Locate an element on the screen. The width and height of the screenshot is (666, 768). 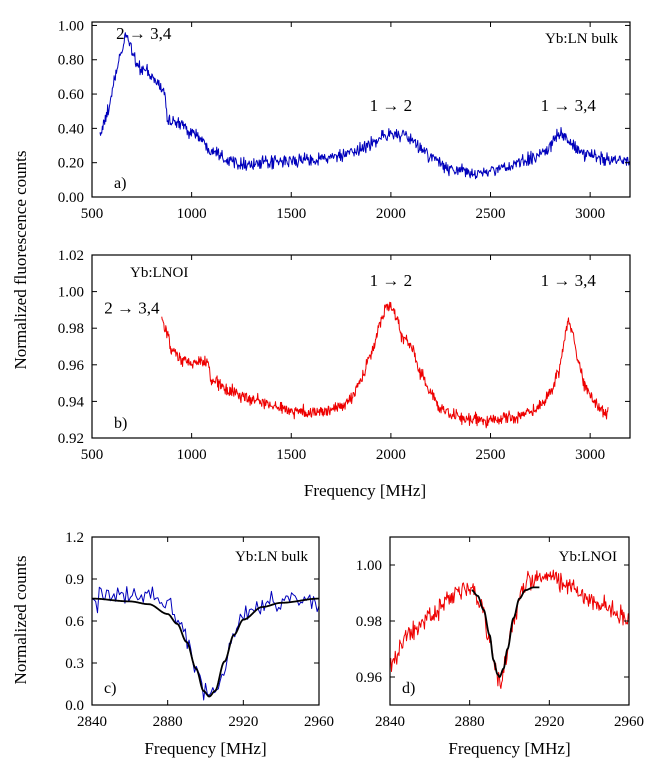
panel-label: a) is located at coordinates (120, 183).